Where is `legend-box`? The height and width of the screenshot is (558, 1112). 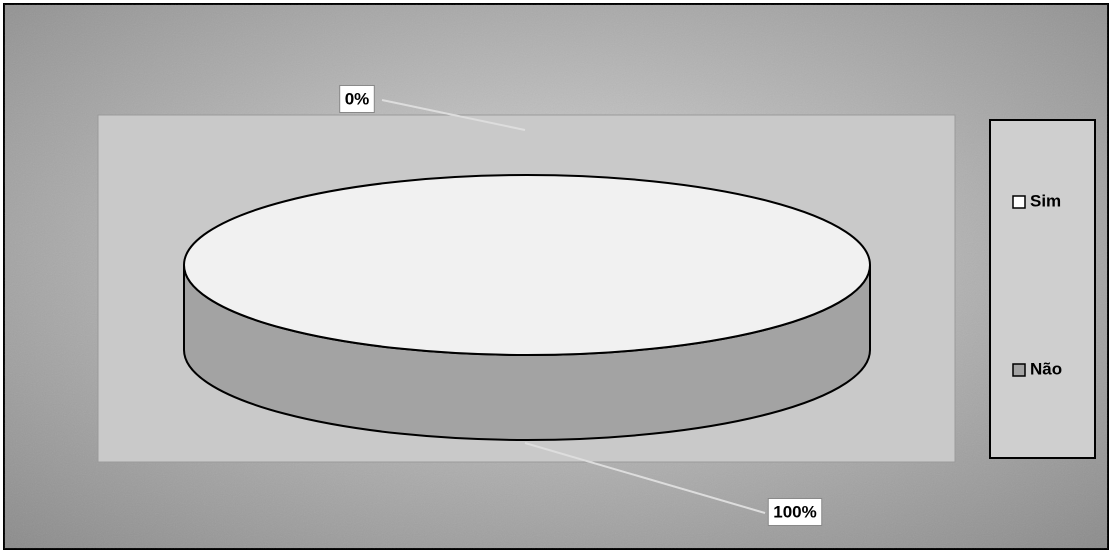
legend-box is located at coordinates (1042, 289).